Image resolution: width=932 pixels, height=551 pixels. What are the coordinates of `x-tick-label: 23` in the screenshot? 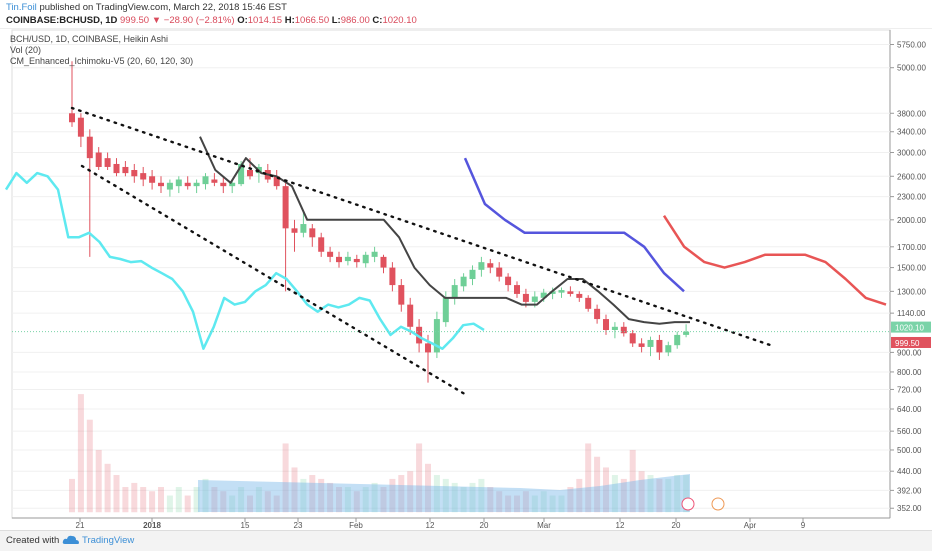 It's located at (298, 525).